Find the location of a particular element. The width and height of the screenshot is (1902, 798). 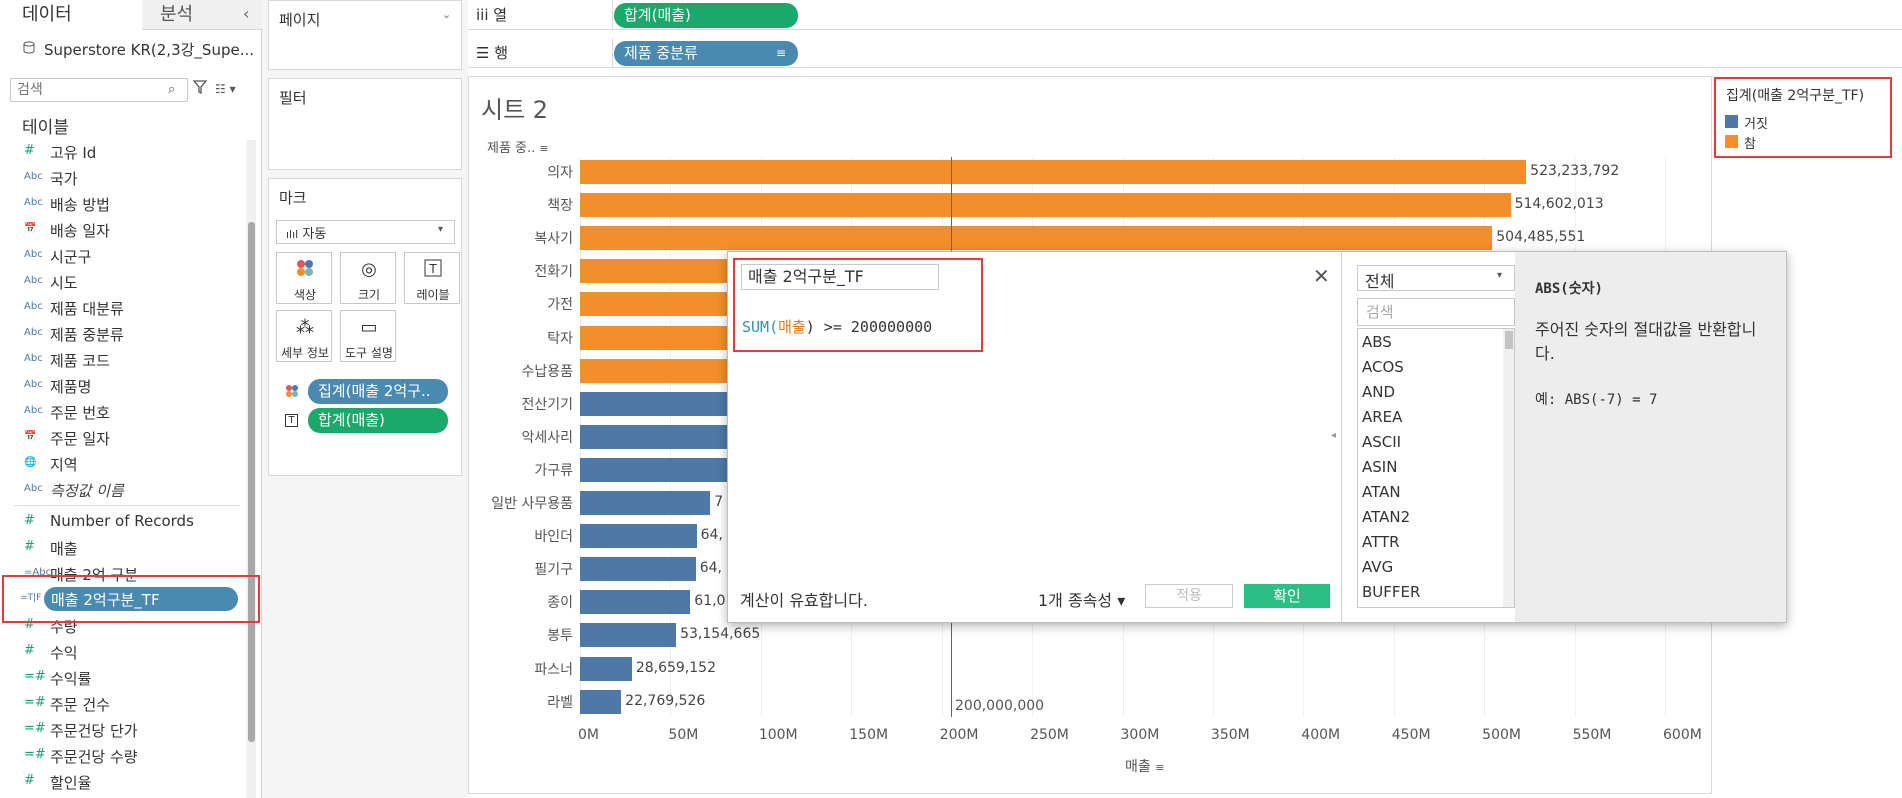

field-item: Abc 배송 방법 is located at coordinates (122, 204).